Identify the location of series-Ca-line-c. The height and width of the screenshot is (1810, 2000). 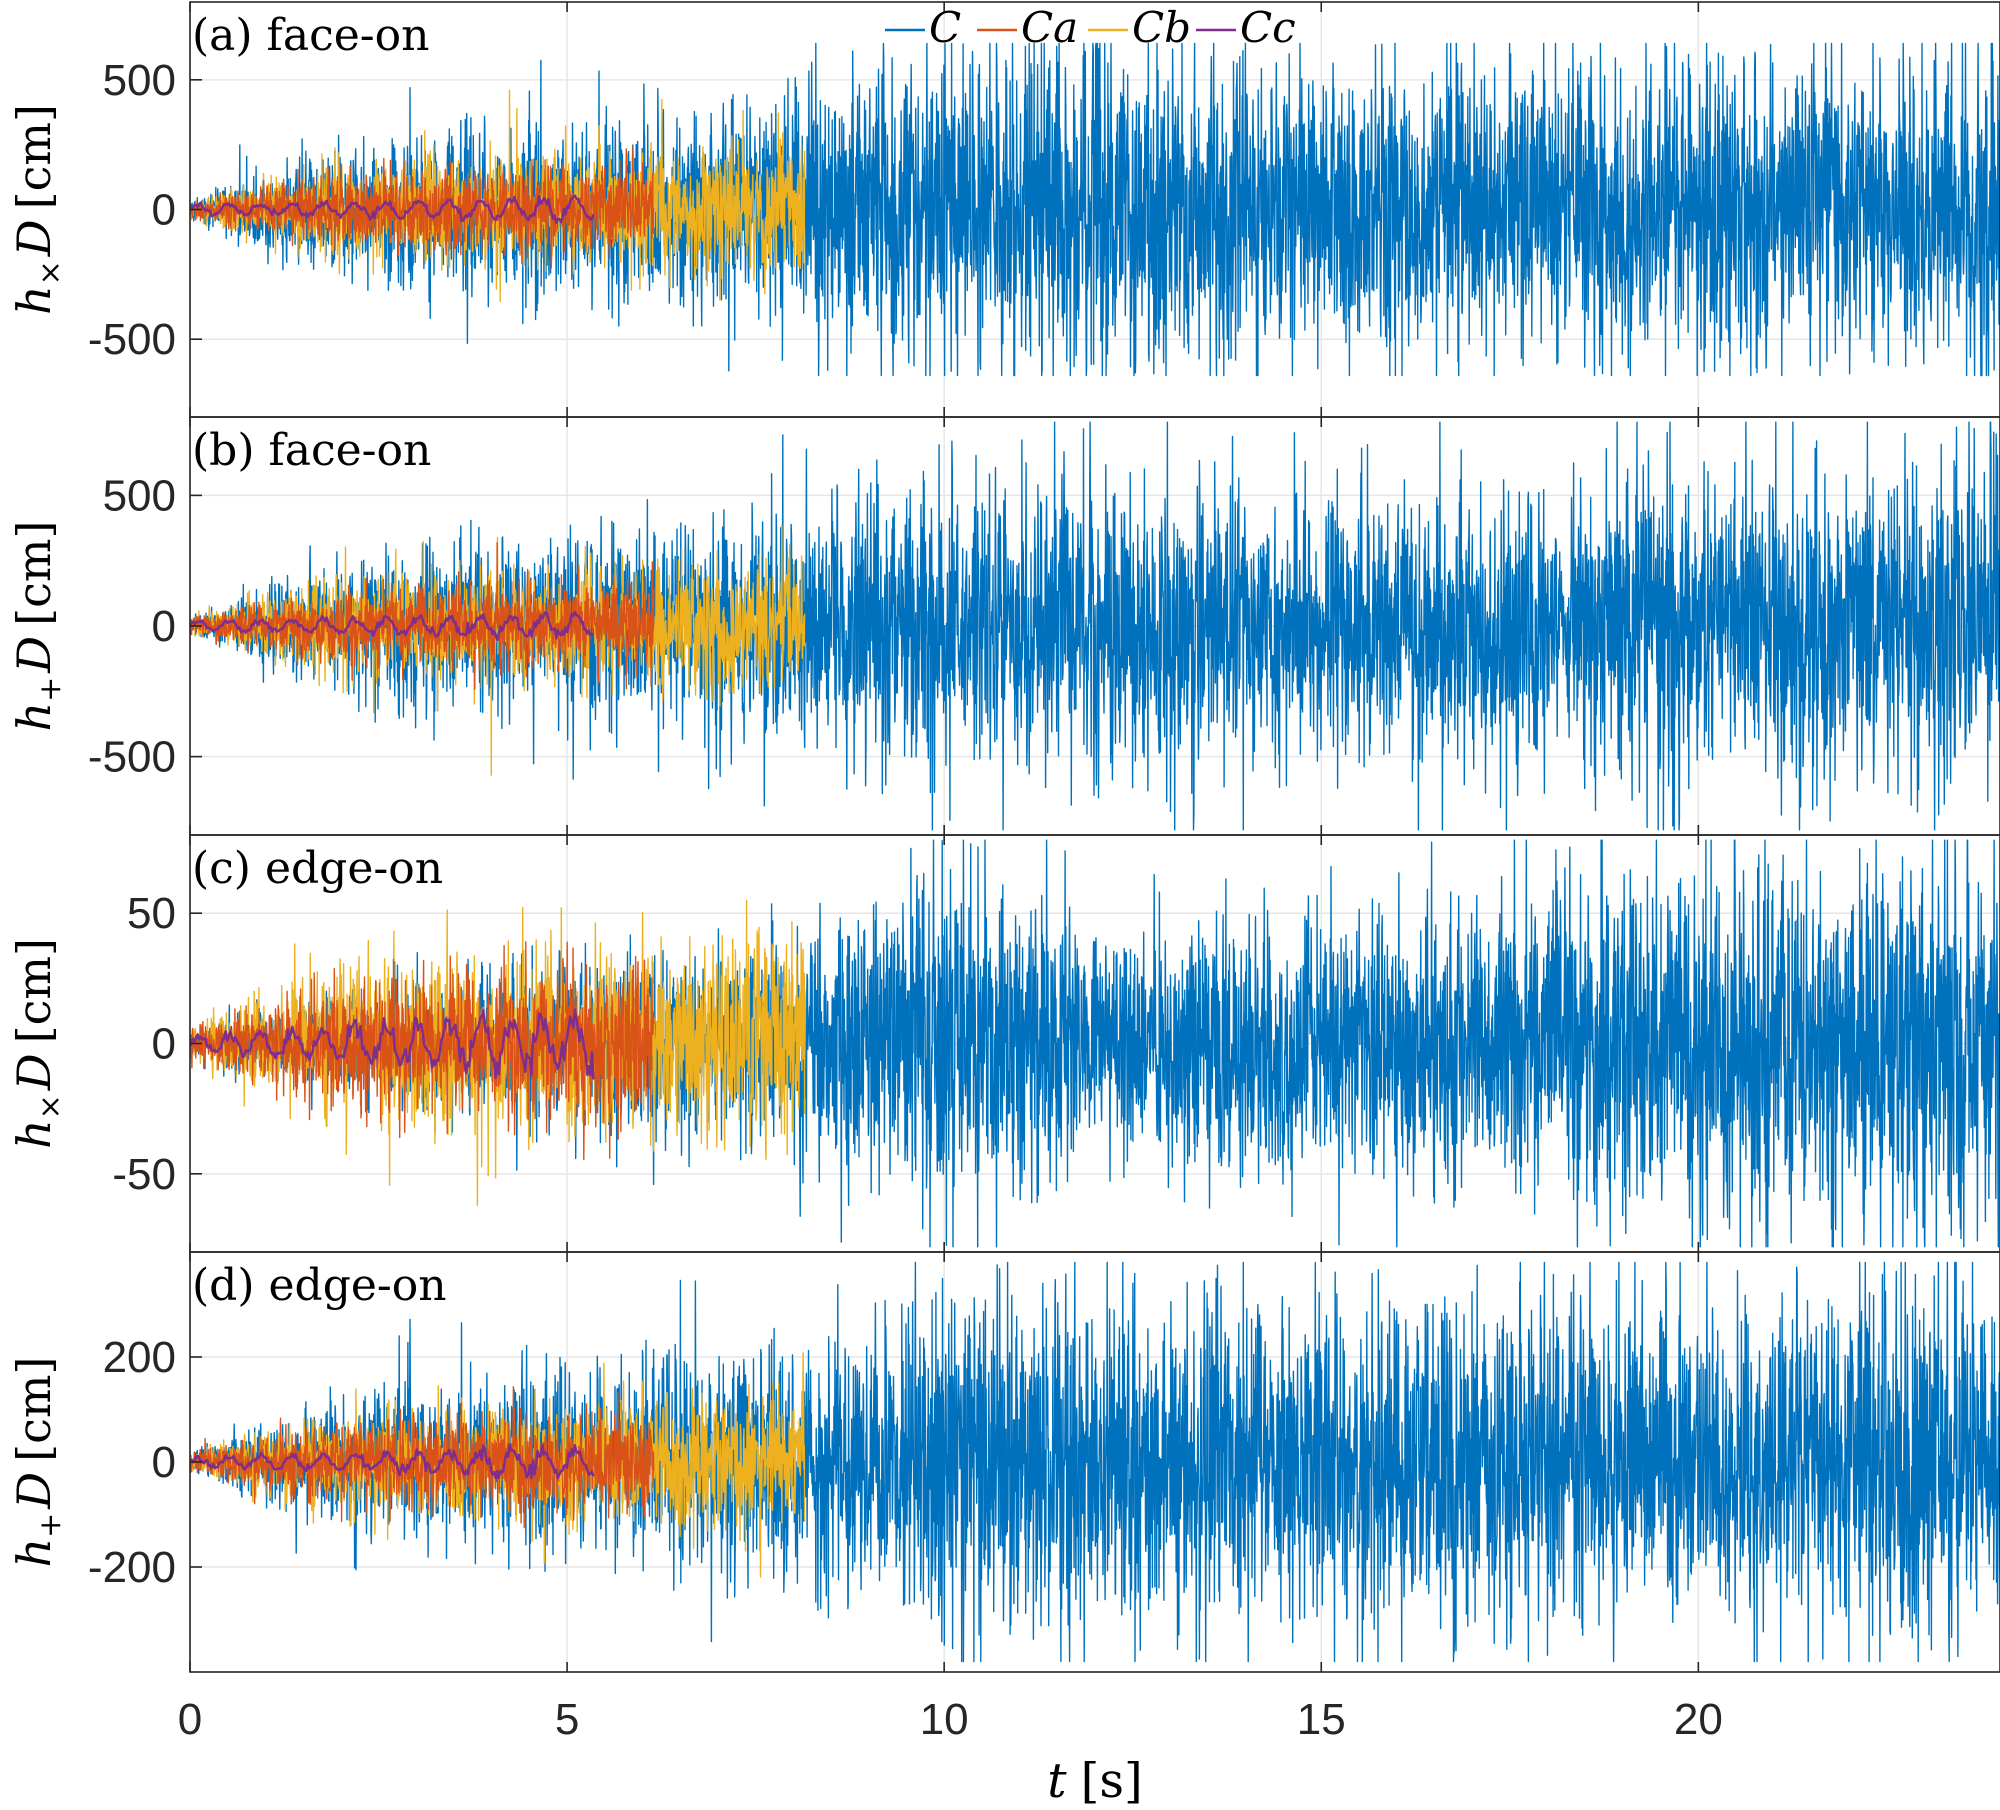
(422, 1051).